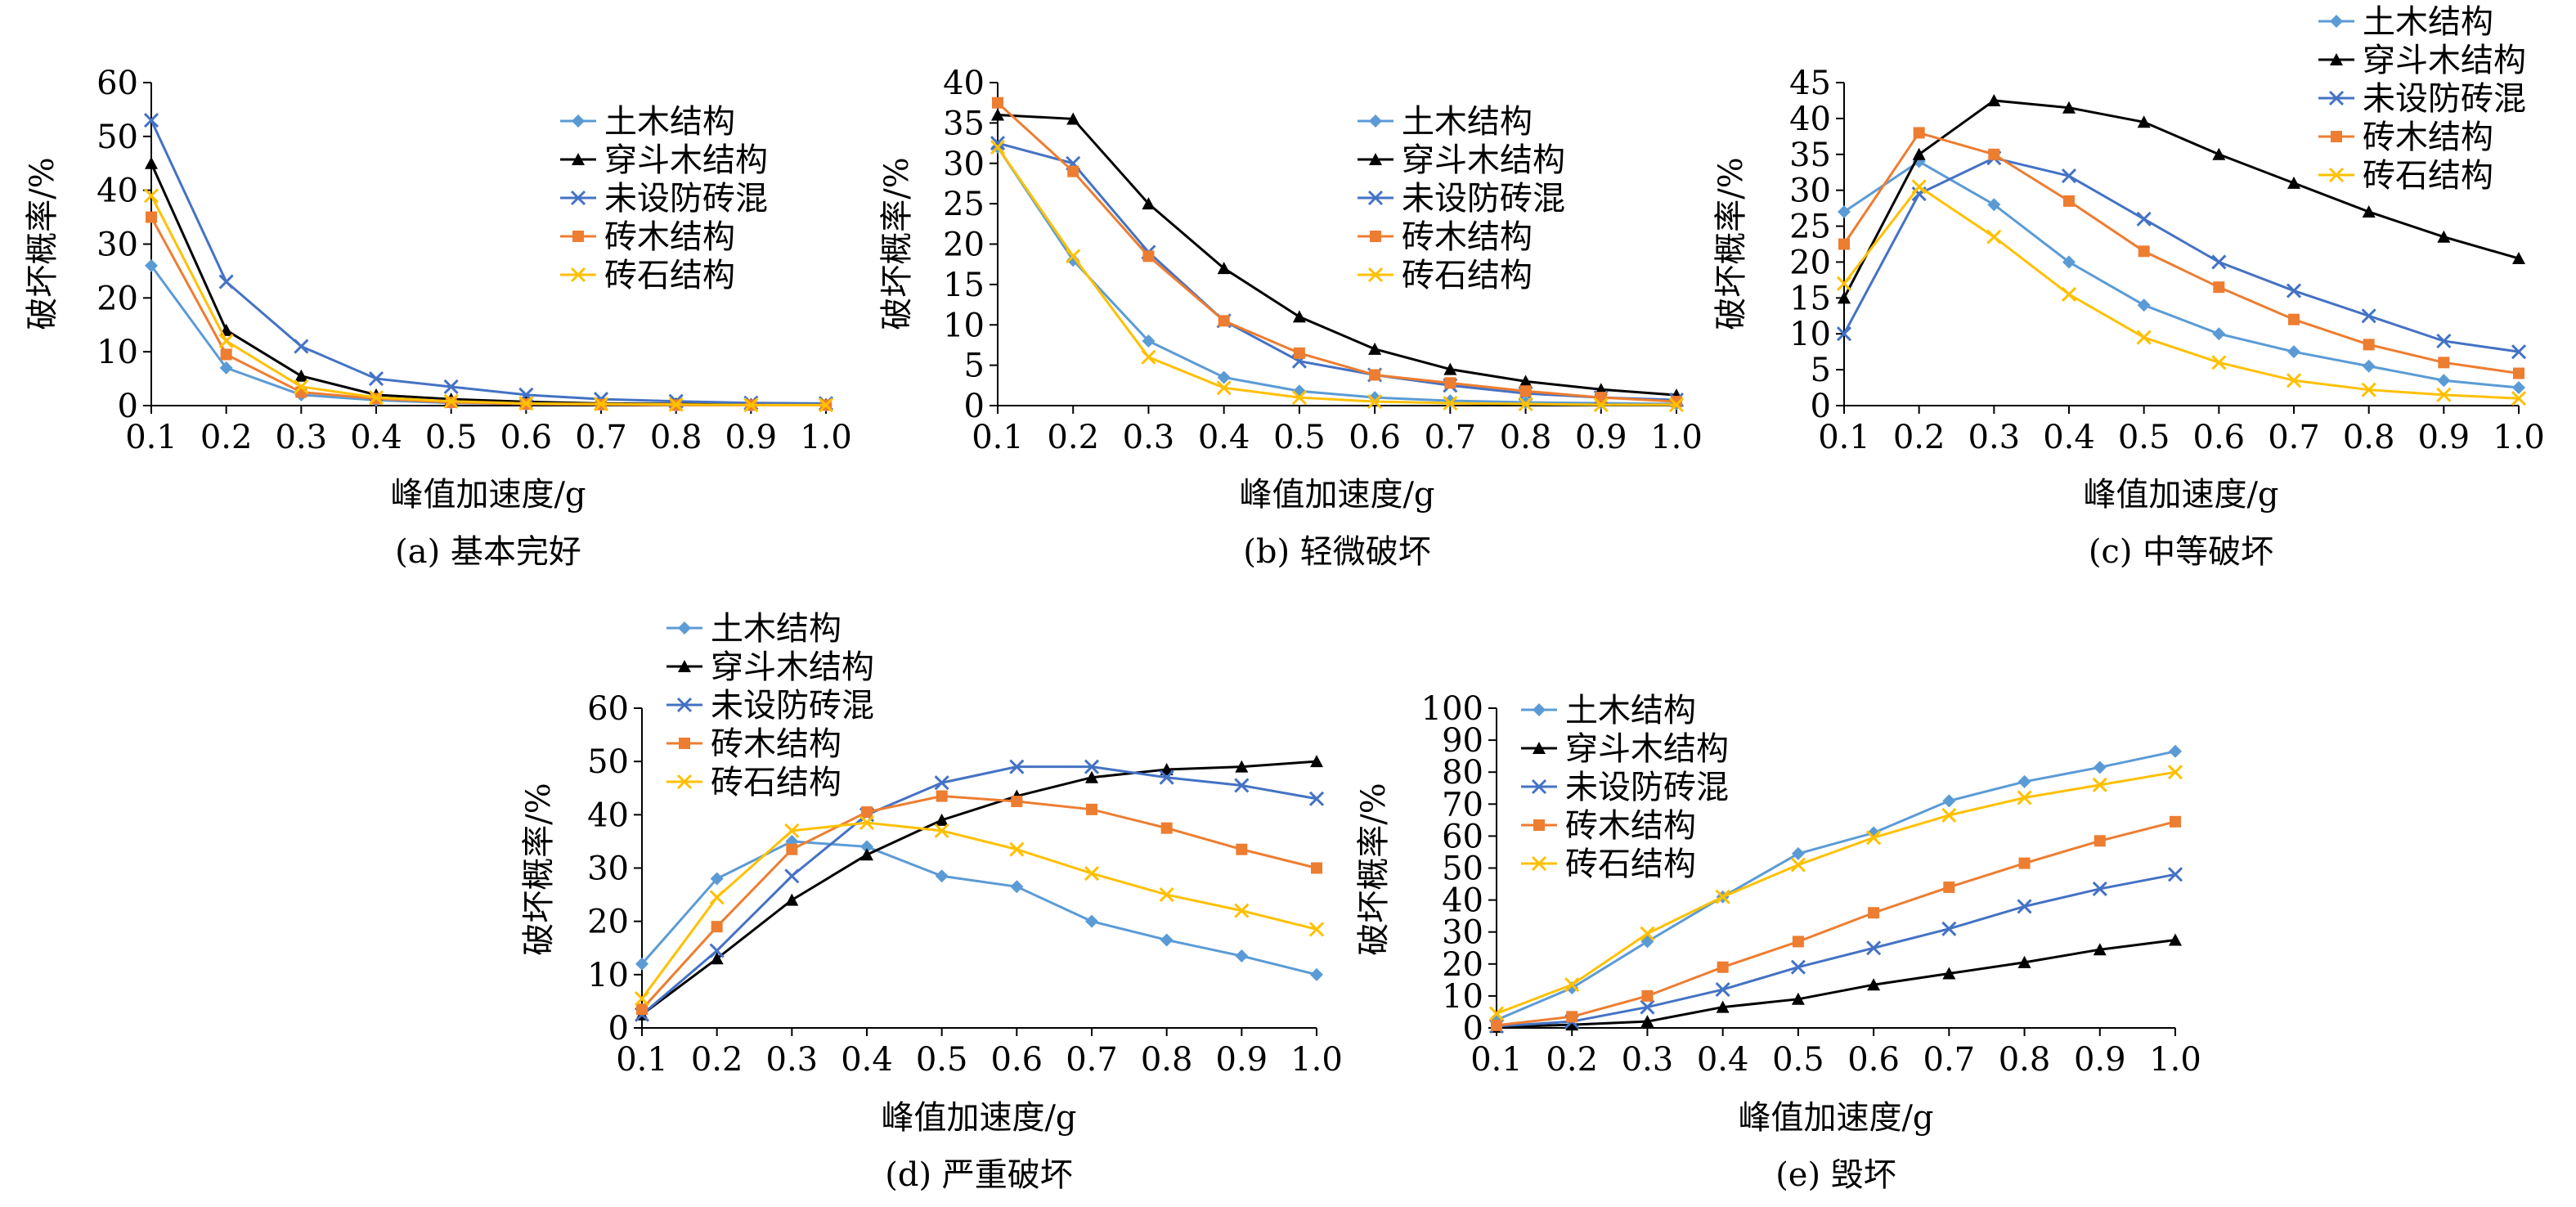 The height and width of the screenshot is (1207, 2576). What do you see at coordinates (1949, 1060) in the screenshot?
I see `panel-e-x-tick-label: 0.7` at bounding box center [1949, 1060].